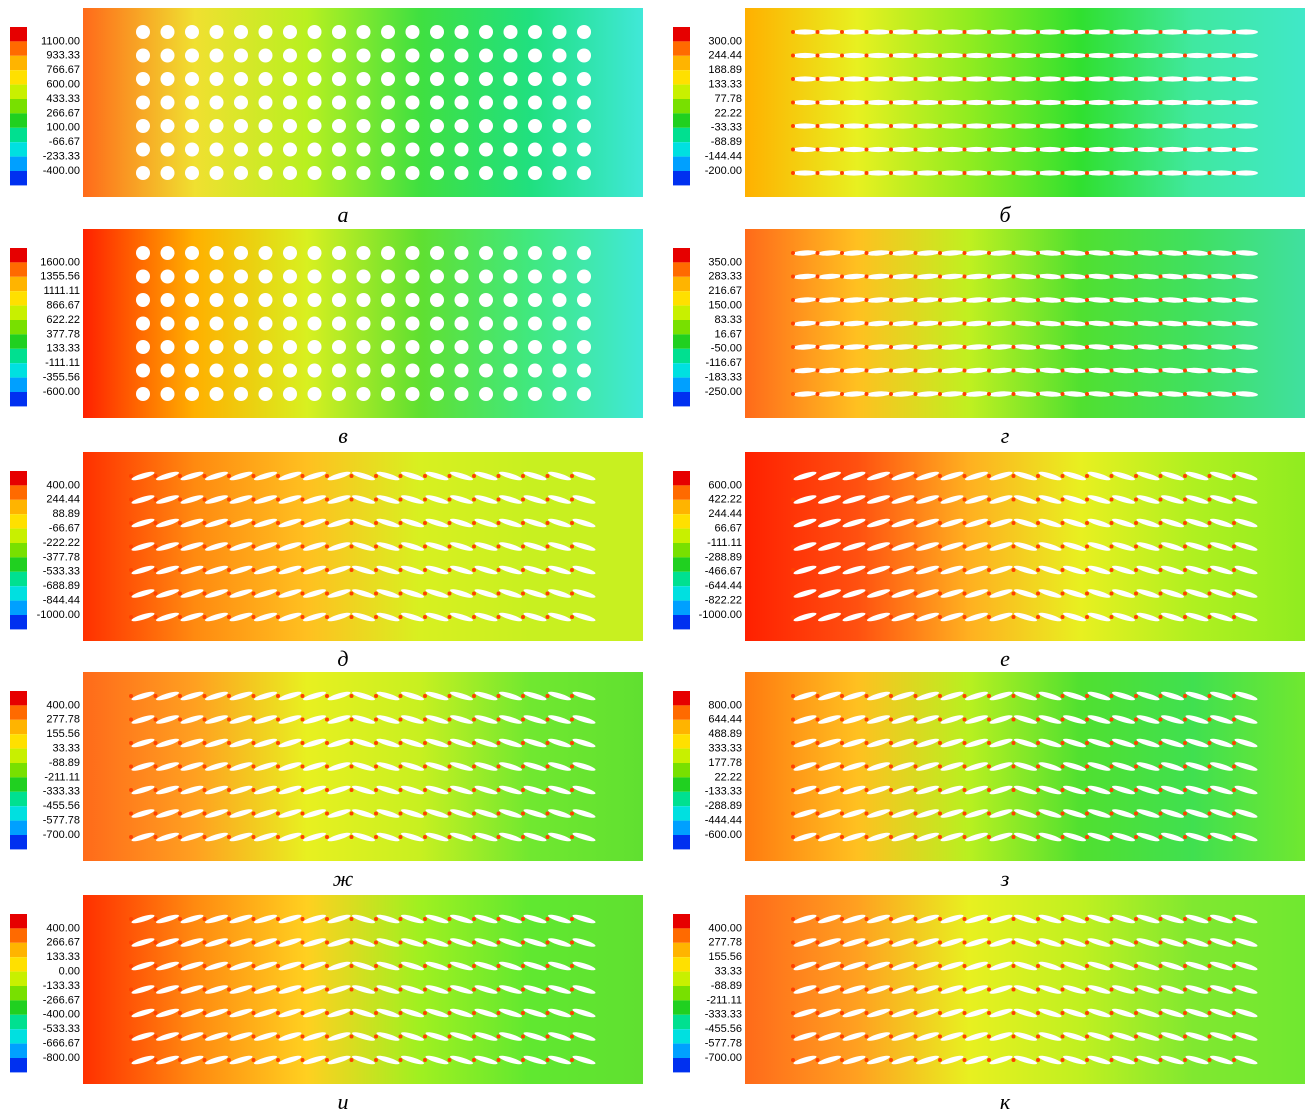  What do you see at coordinates (723, 586) in the screenshot?
I see `legend-label: -644.44` at bounding box center [723, 586].